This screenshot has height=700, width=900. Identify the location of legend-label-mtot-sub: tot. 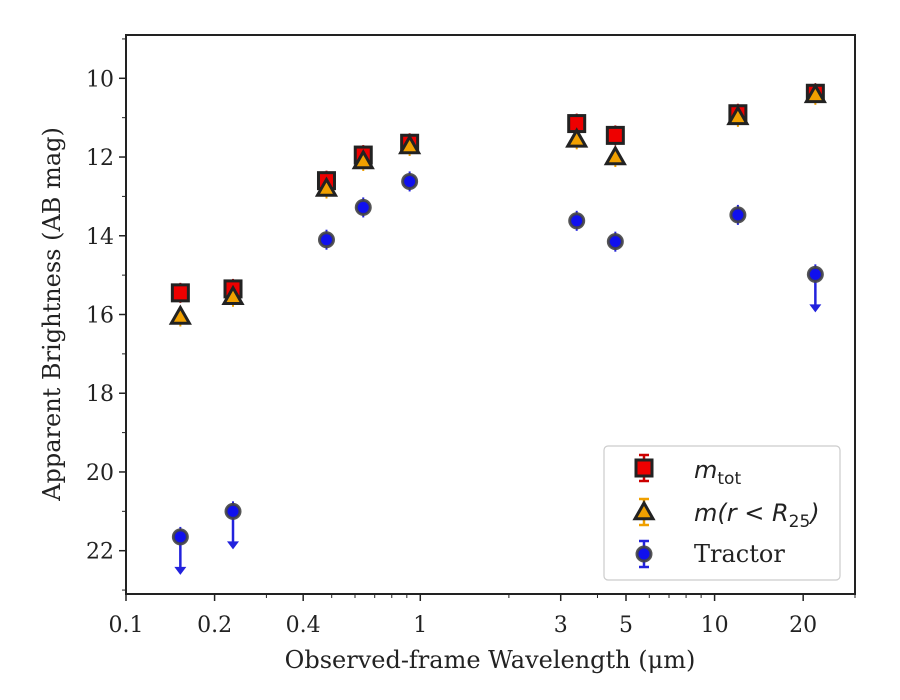
(729, 479).